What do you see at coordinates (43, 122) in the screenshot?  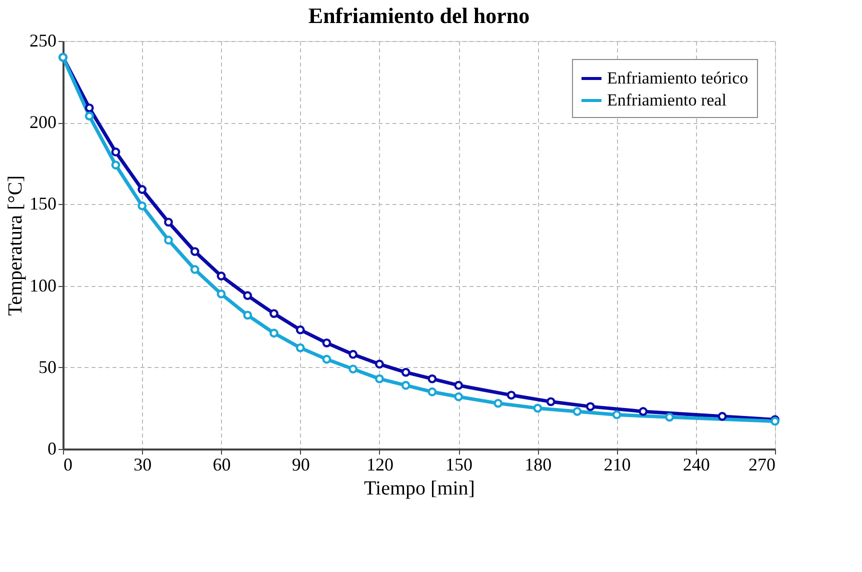 I see `y-tick-label: 200` at bounding box center [43, 122].